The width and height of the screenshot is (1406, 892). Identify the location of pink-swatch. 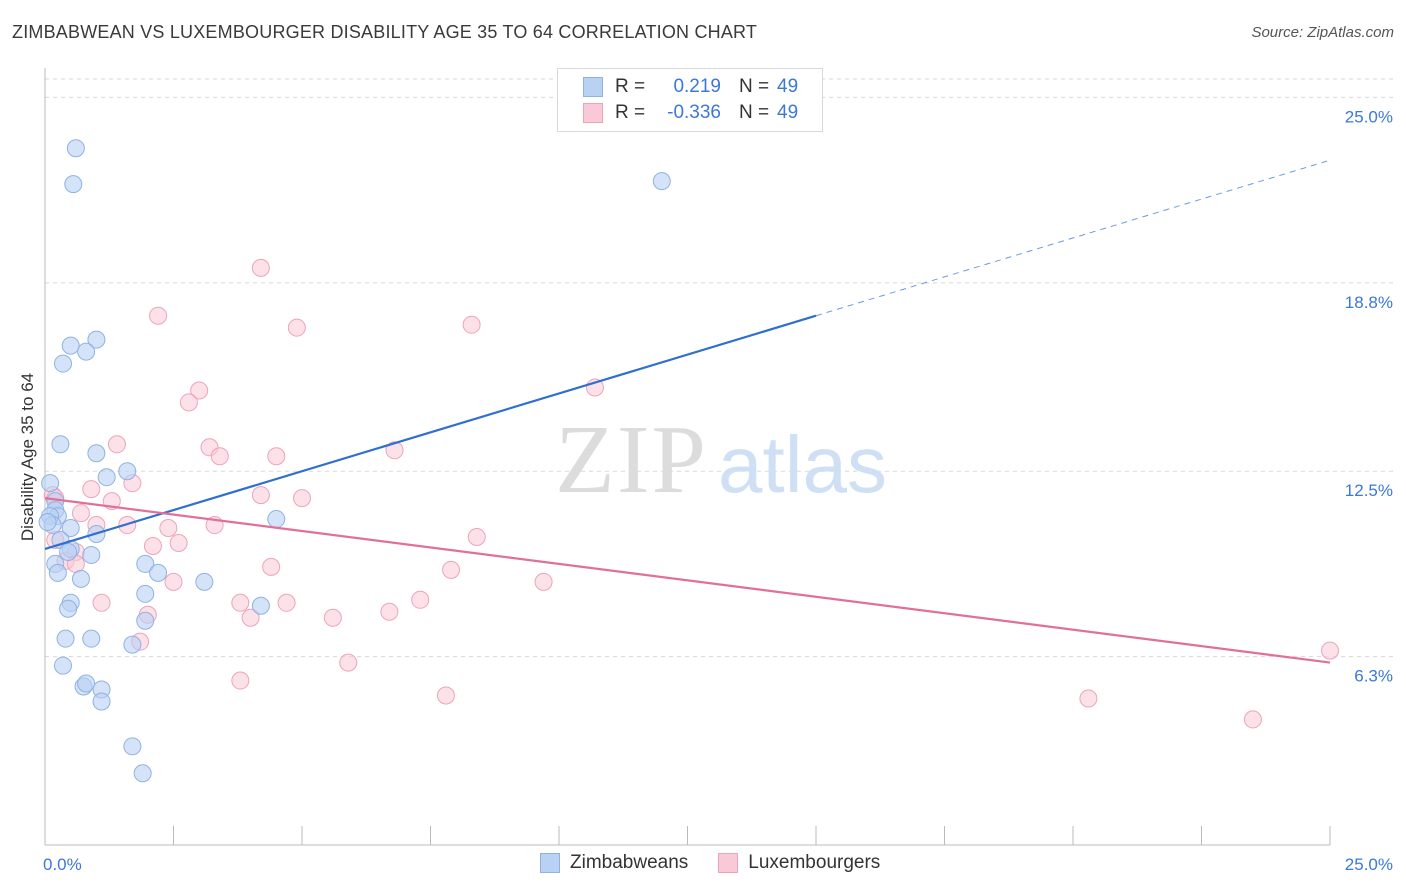
(593, 113).